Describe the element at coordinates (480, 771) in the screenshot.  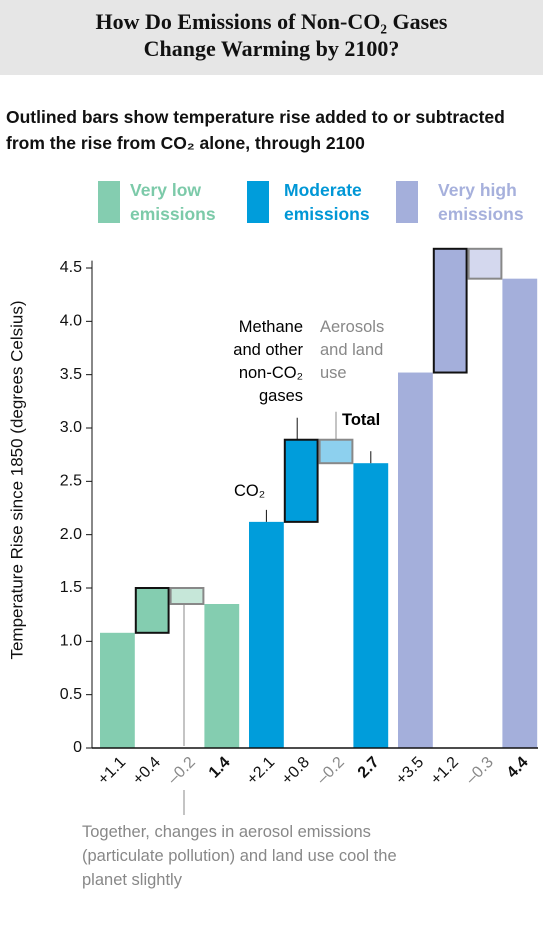
I see `value-label: –0.3` at that location.